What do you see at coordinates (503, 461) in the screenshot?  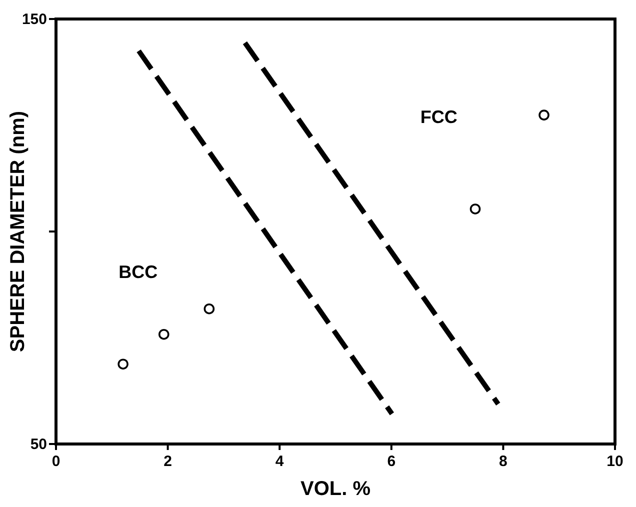 I see `x-tick-label: 8` at bounding box center [503, 461].